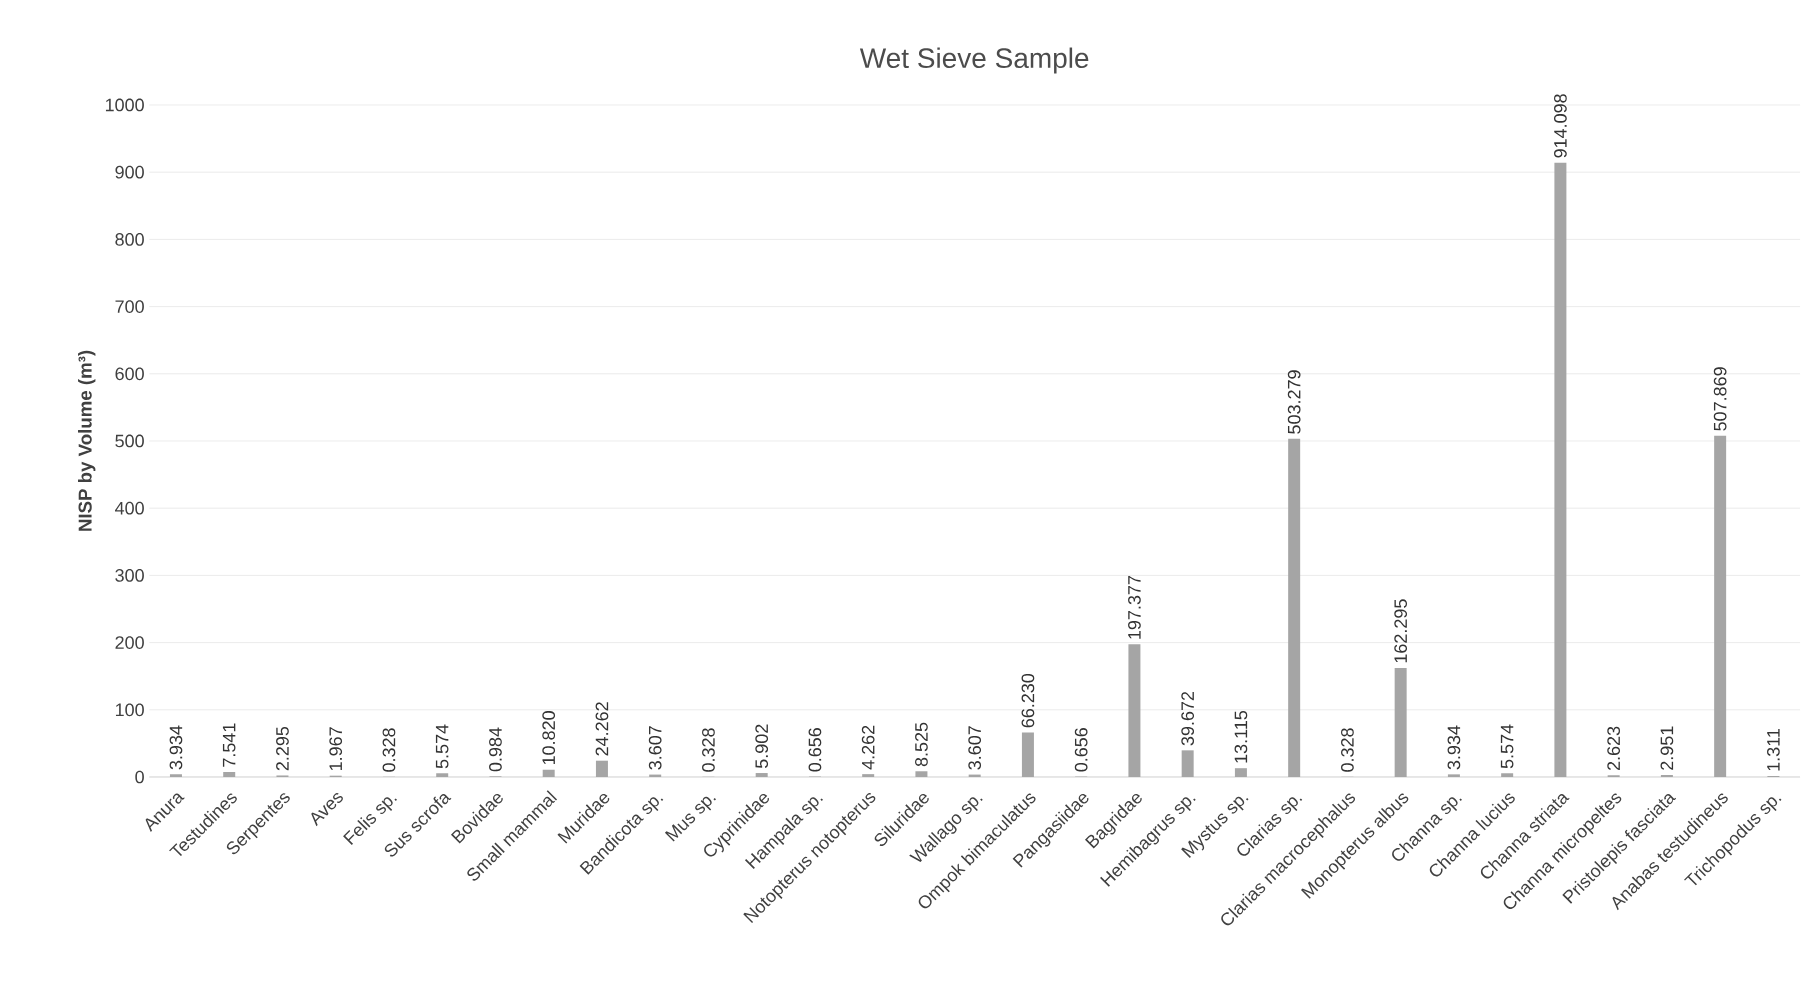 The width and height of the screenshot is (1816, 985). What do you see at coordinates (495, 749) in the screenshot?
I see `data-label: 0.984` at bounding box center [495, 749].